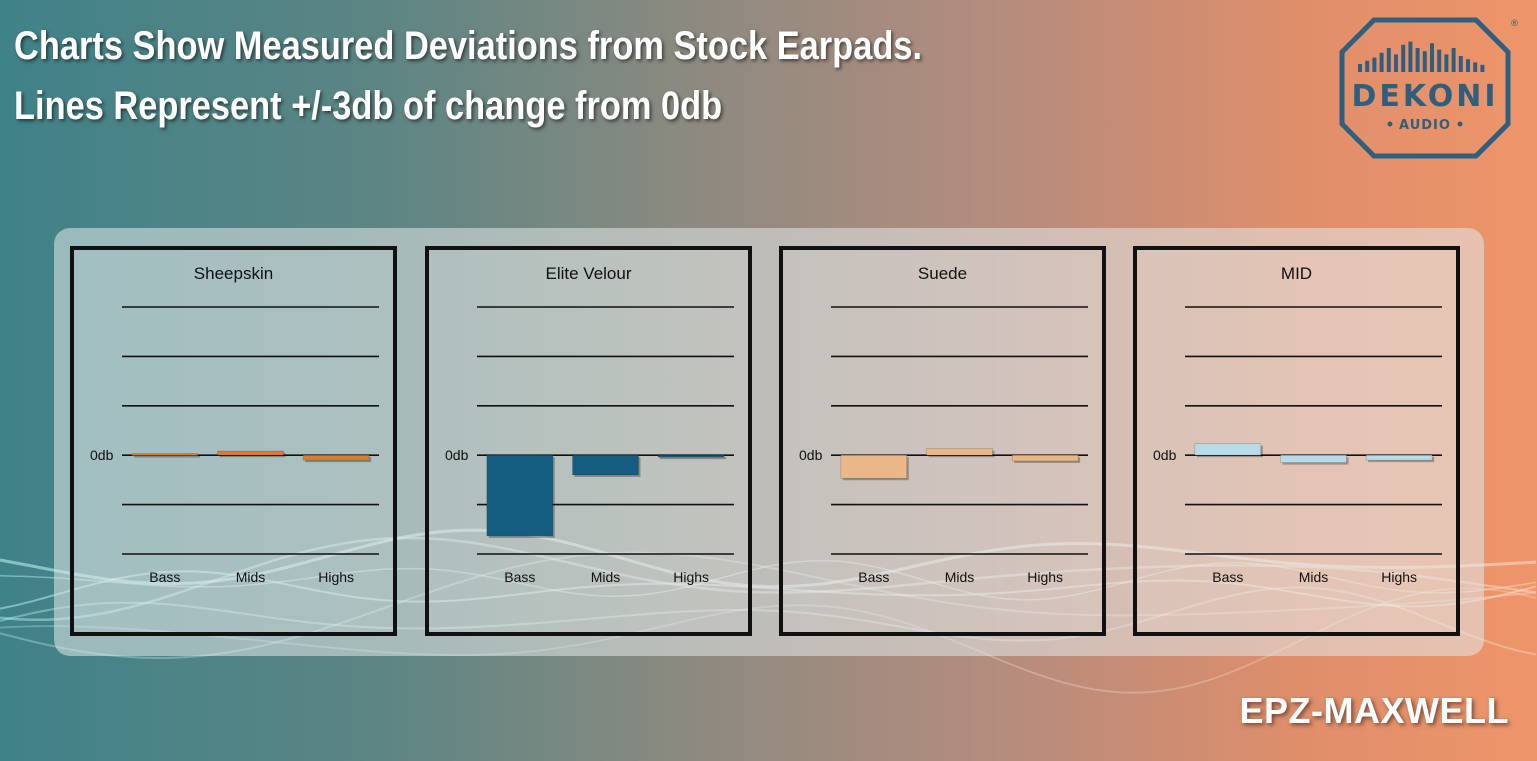  What do you see at coordinates (233, 273) in the screenshot?
I see `chart-title: Sheepskin` at bounding box center [233, 273].